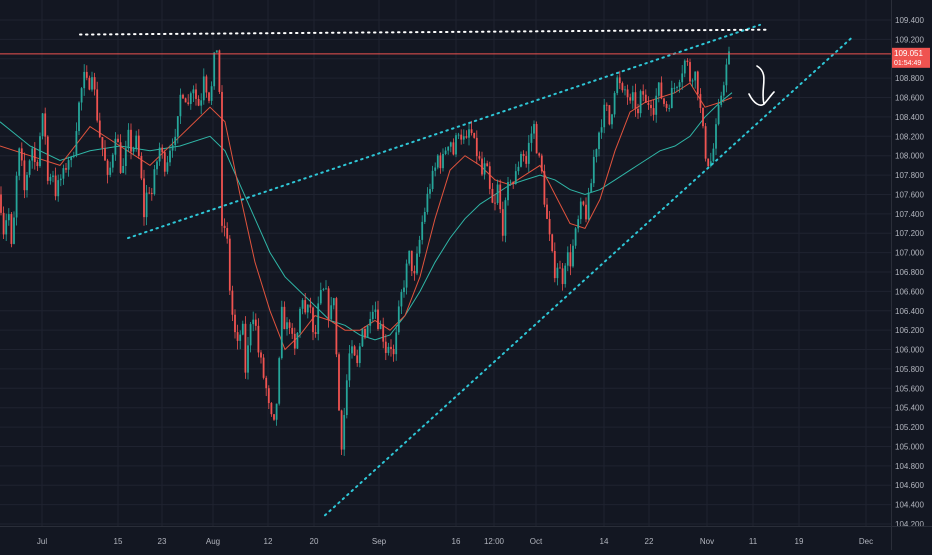 Image resolution: width=932 pixels, height=555 pixels. What do you see at coordinates (909, 214) in the screenshot?
I see `price-tick-label: 107.400` at bounding box center [909, 214].